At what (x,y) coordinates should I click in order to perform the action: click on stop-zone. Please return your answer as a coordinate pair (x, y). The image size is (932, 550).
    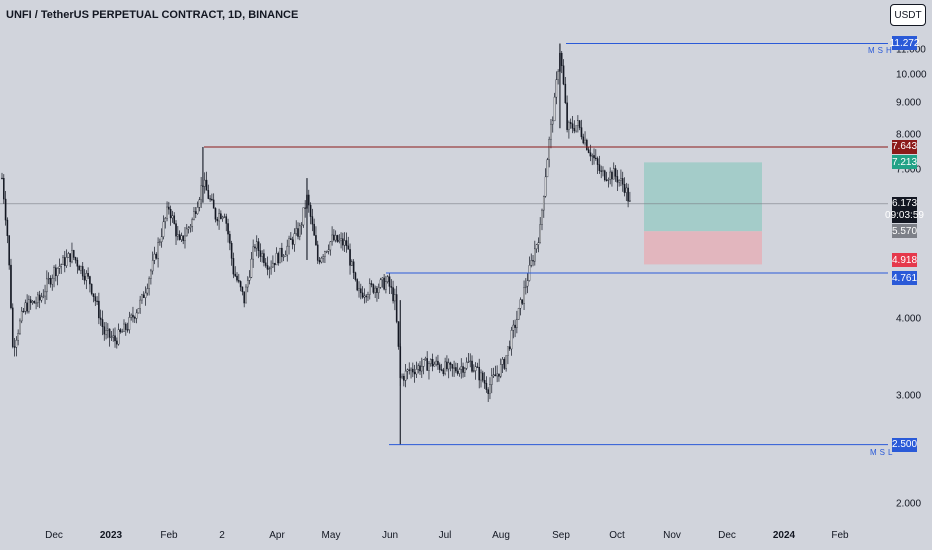
    Looking at the image, I should click on (703, 248).